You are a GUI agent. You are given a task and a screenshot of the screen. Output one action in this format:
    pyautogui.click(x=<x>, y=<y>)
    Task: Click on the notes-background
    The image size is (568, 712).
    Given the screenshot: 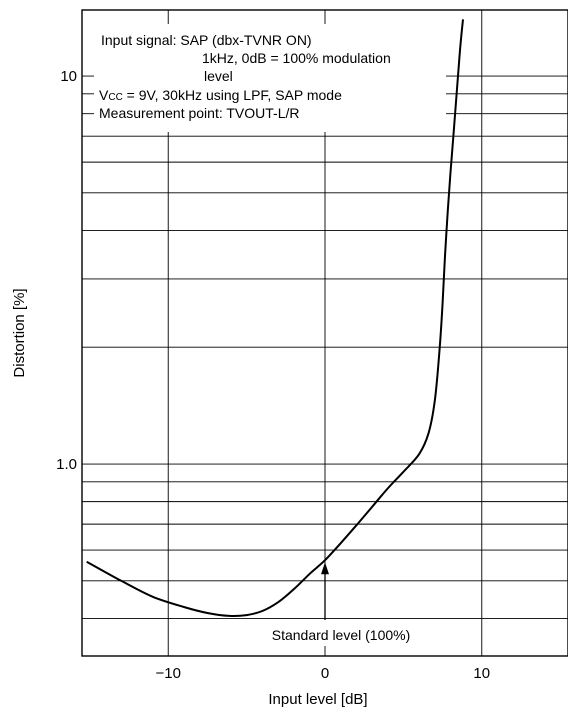 What is the action you would take?
    pyautogui.click(x=270, y=78)
    